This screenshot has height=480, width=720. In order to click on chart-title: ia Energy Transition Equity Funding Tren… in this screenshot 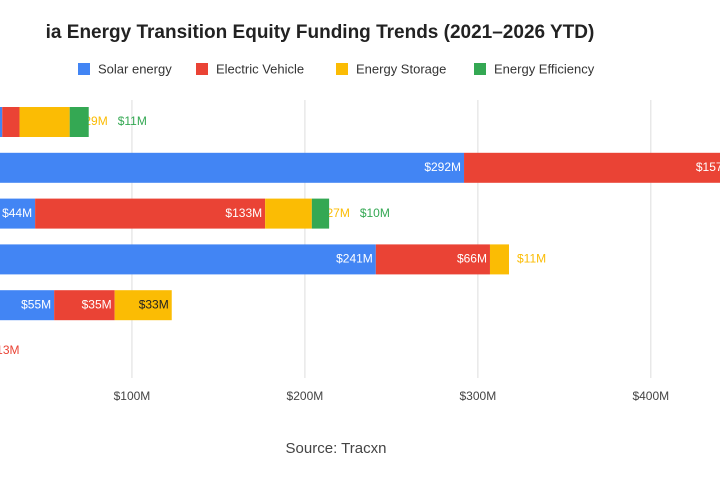, I will do `click(320, 32)`.